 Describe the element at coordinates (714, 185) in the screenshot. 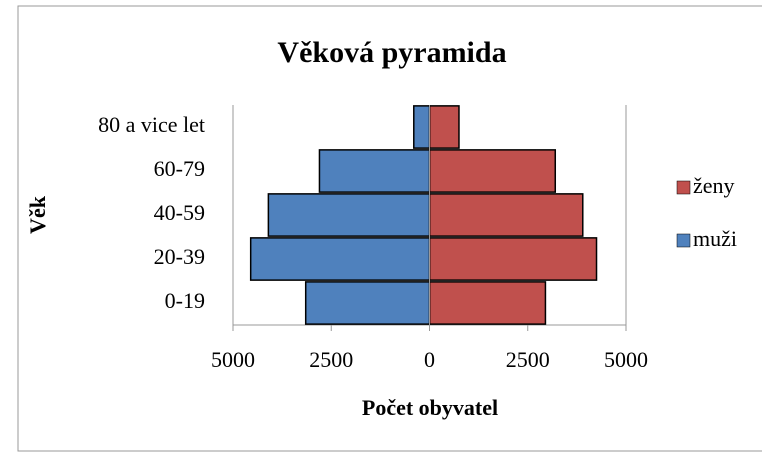

I see `legend-label: ženy` at that location.